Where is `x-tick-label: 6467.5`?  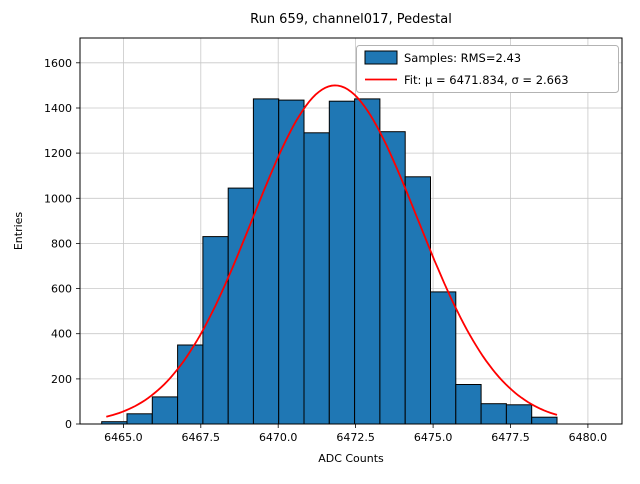
x-tick-label: 6467.5 is located at coordinates (201, 437).